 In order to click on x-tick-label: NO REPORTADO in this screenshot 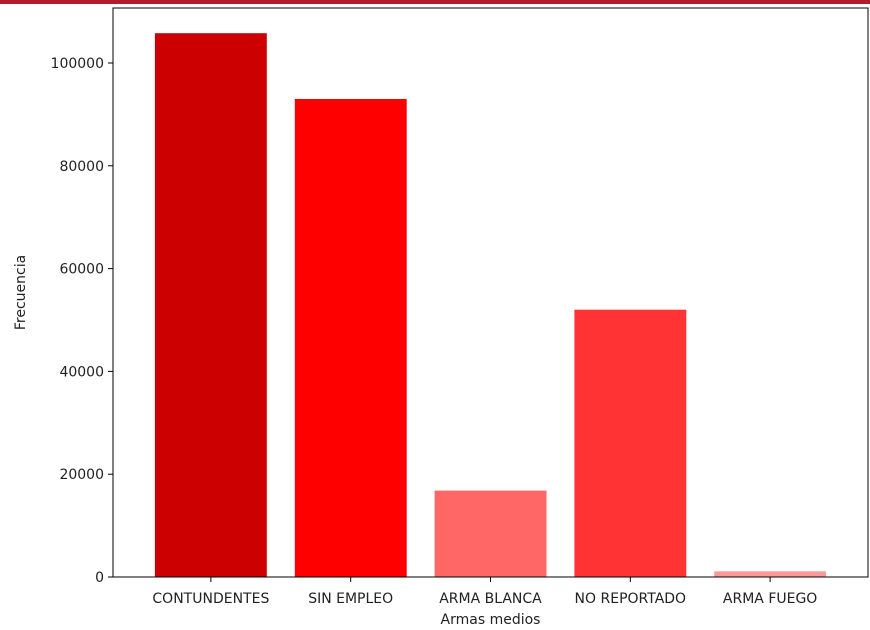, I will do `click(631, 599)`.